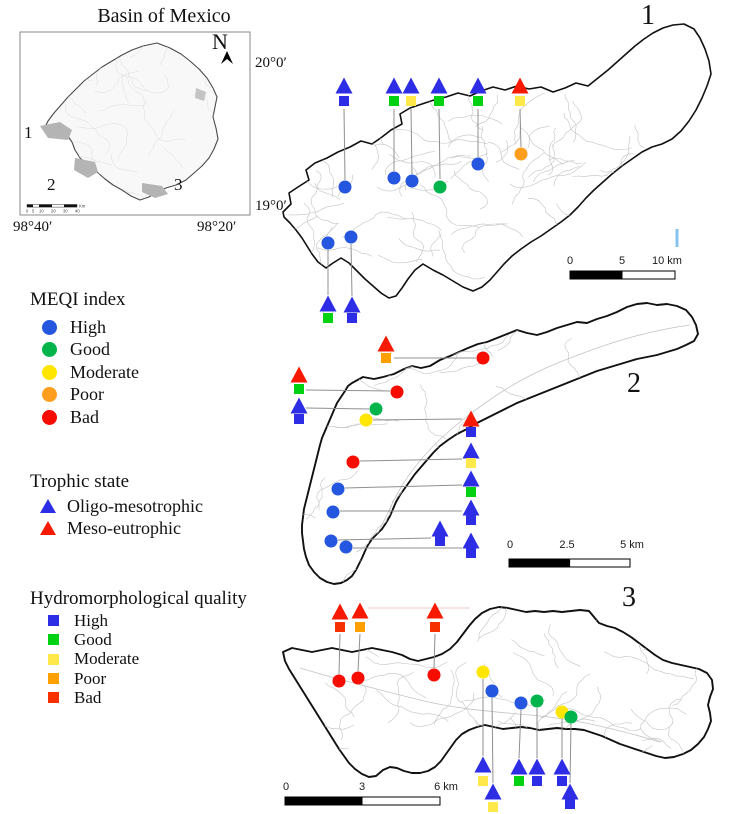 The width and height of the screenshot is (736, 814). What do you see at coordinates (88, 697) in the screenshot?
I see `legend-item-label: Bad` at bounding box center [88, 697].